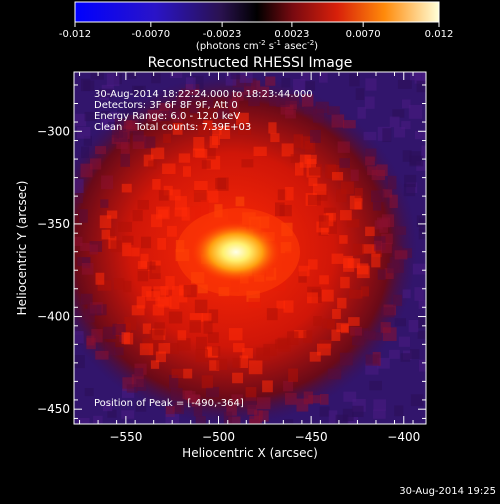 The image size is (500, 504). What do you see at coordinates (236, 252) in the screenshot?
I see `flare-source` at bounding box center [236, 252].